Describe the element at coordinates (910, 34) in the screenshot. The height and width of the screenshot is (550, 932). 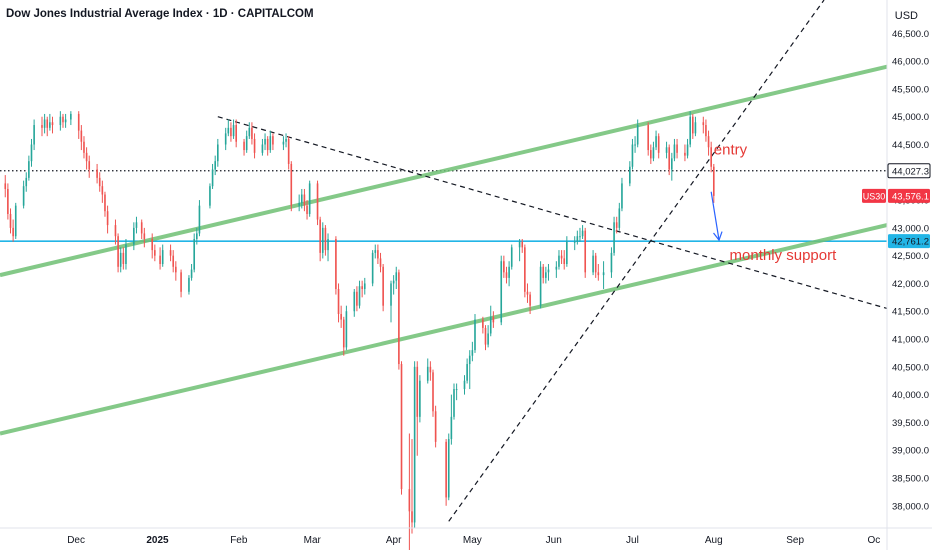
I see `price-tick-label: 46,500.0` at that location.